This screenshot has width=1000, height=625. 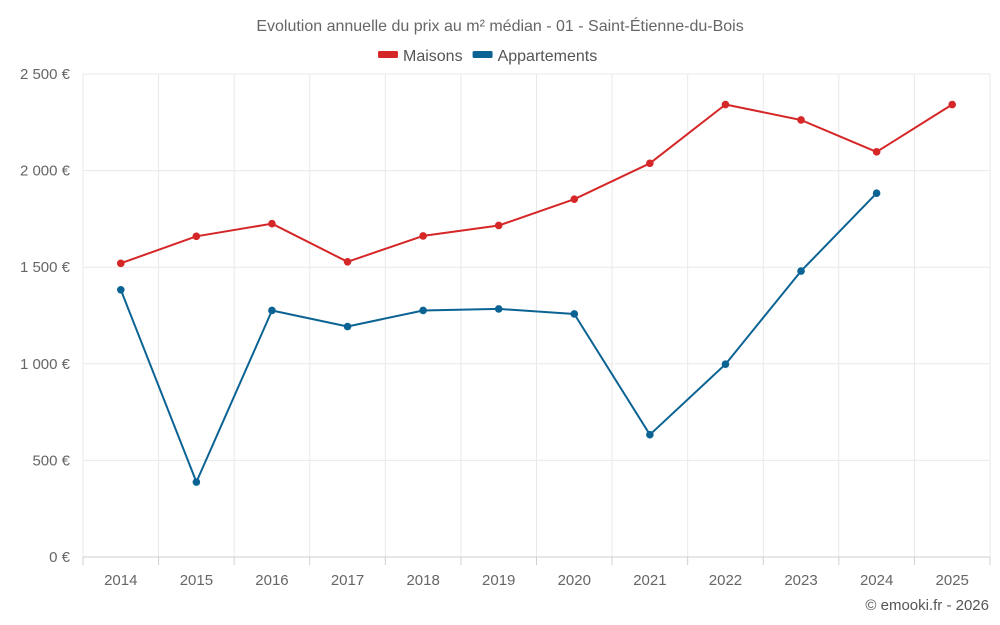 What do you see at coordinates (574, 580) in the screenshot?
I see `x-tick-label: 2020` at bounding box center [574, 580].